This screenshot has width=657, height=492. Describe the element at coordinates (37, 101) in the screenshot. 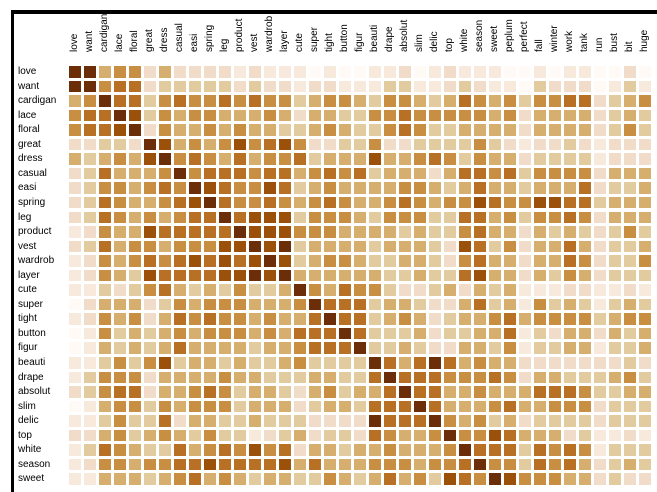

I see `row-label: cardigan` at that location.